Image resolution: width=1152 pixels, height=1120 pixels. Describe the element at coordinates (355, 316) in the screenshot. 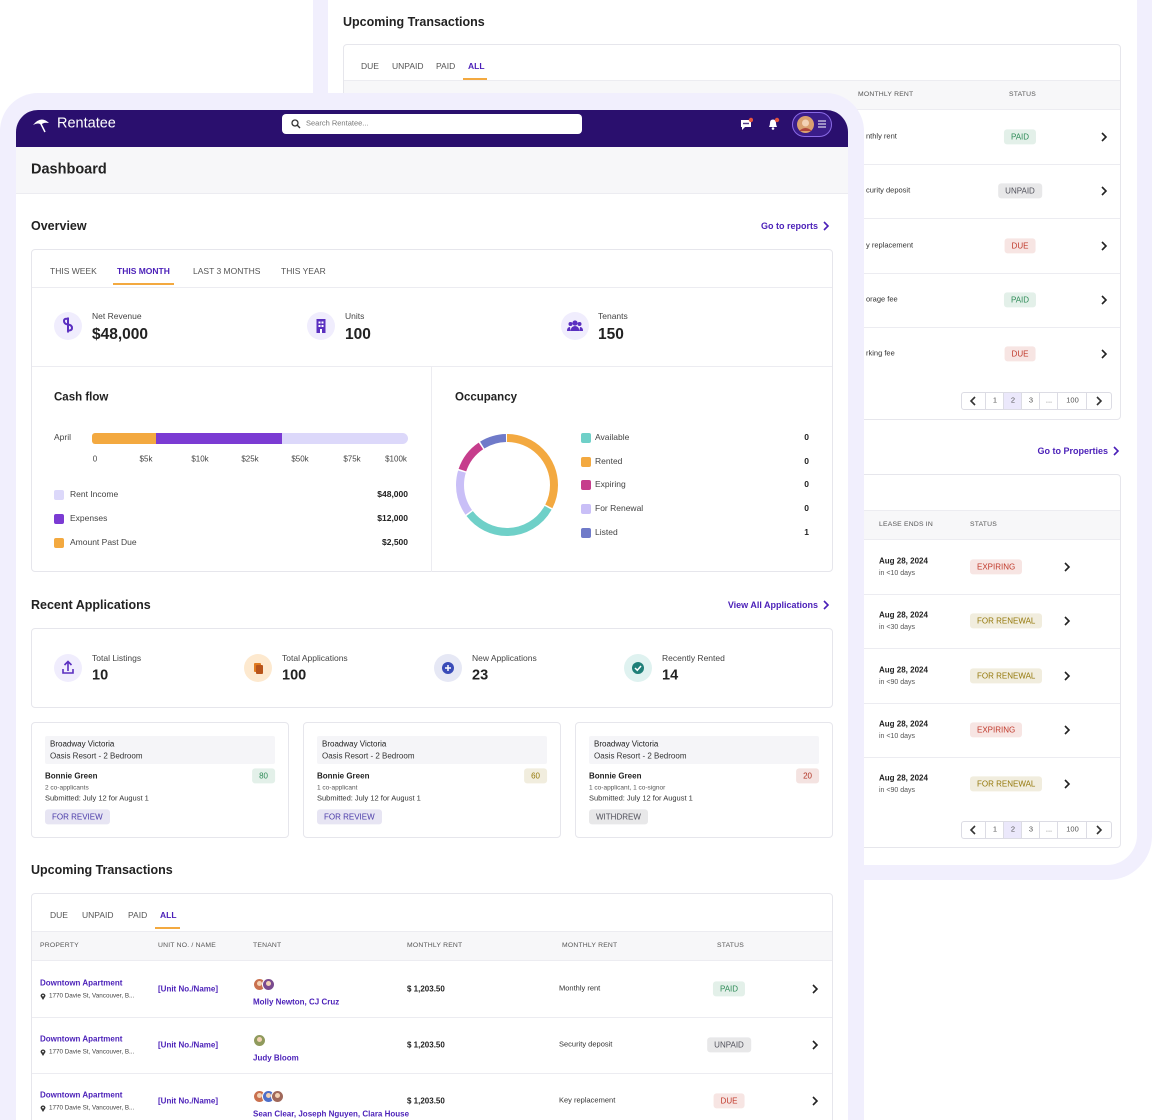

I see `stat-label: Units` at that location.